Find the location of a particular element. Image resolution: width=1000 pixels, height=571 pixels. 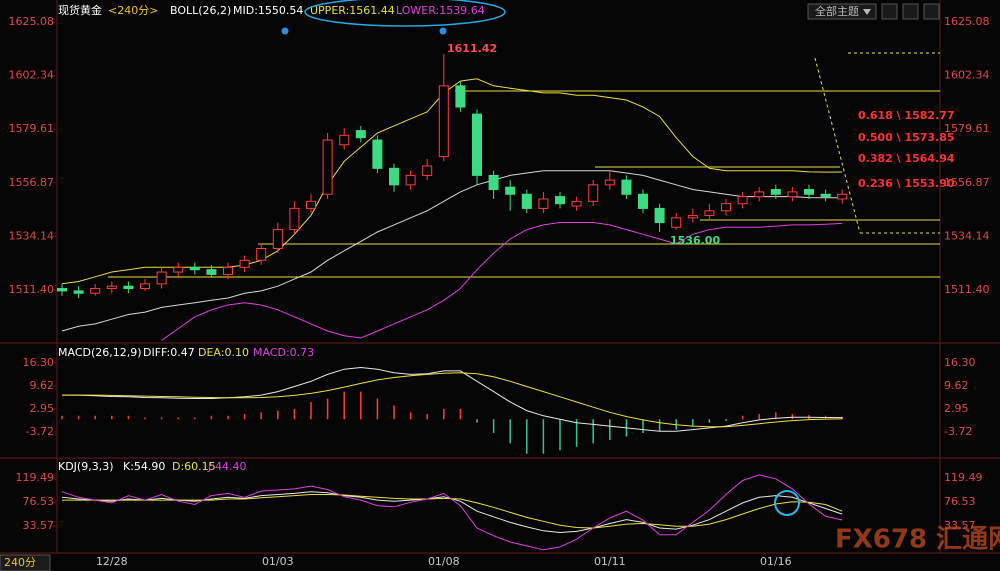

y-tick-label: 1556.87 is located at coordinates (32, 182).